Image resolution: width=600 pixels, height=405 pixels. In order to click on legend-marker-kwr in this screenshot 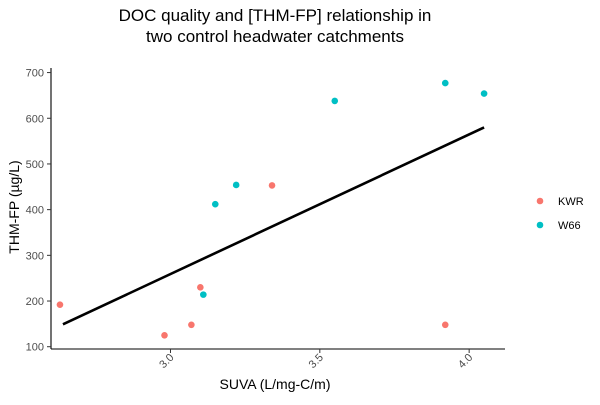, I will do `click(540, 201)`.